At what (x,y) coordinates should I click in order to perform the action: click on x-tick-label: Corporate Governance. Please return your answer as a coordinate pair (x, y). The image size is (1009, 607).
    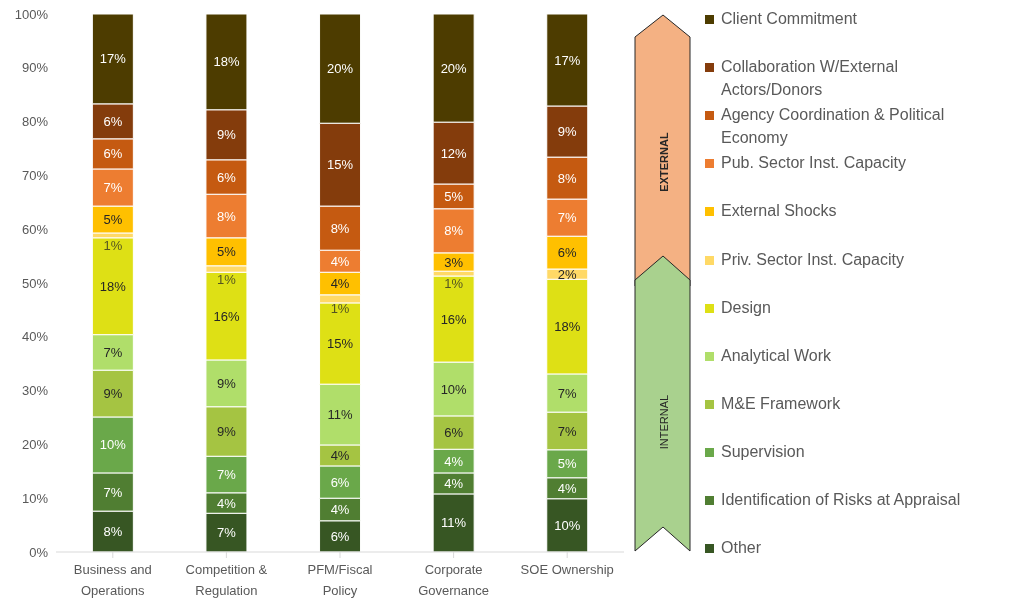
    Looking at the image, I should click on (454, 580).